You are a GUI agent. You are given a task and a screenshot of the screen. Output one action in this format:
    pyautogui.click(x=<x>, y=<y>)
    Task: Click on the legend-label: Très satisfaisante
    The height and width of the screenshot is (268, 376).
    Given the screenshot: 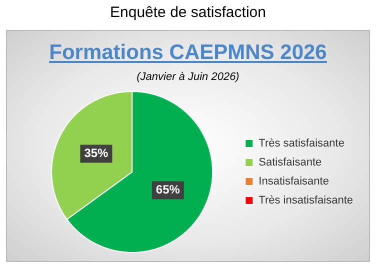 What is the action you would take?
    pyautogui.click(x=301, y=144)
    